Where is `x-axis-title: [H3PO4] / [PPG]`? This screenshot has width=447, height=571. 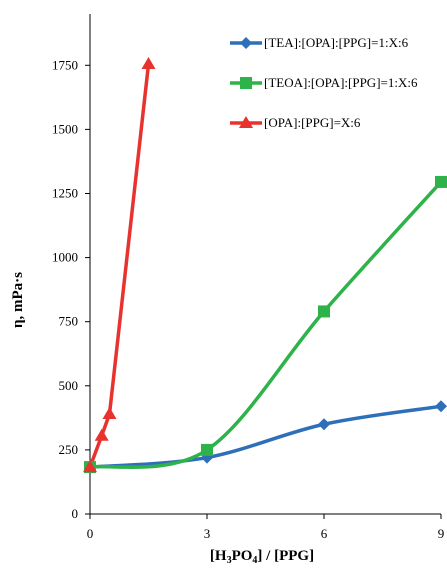
x-axis-title: [H3PO4] / [PPG] is located at coordinates (262, 557).